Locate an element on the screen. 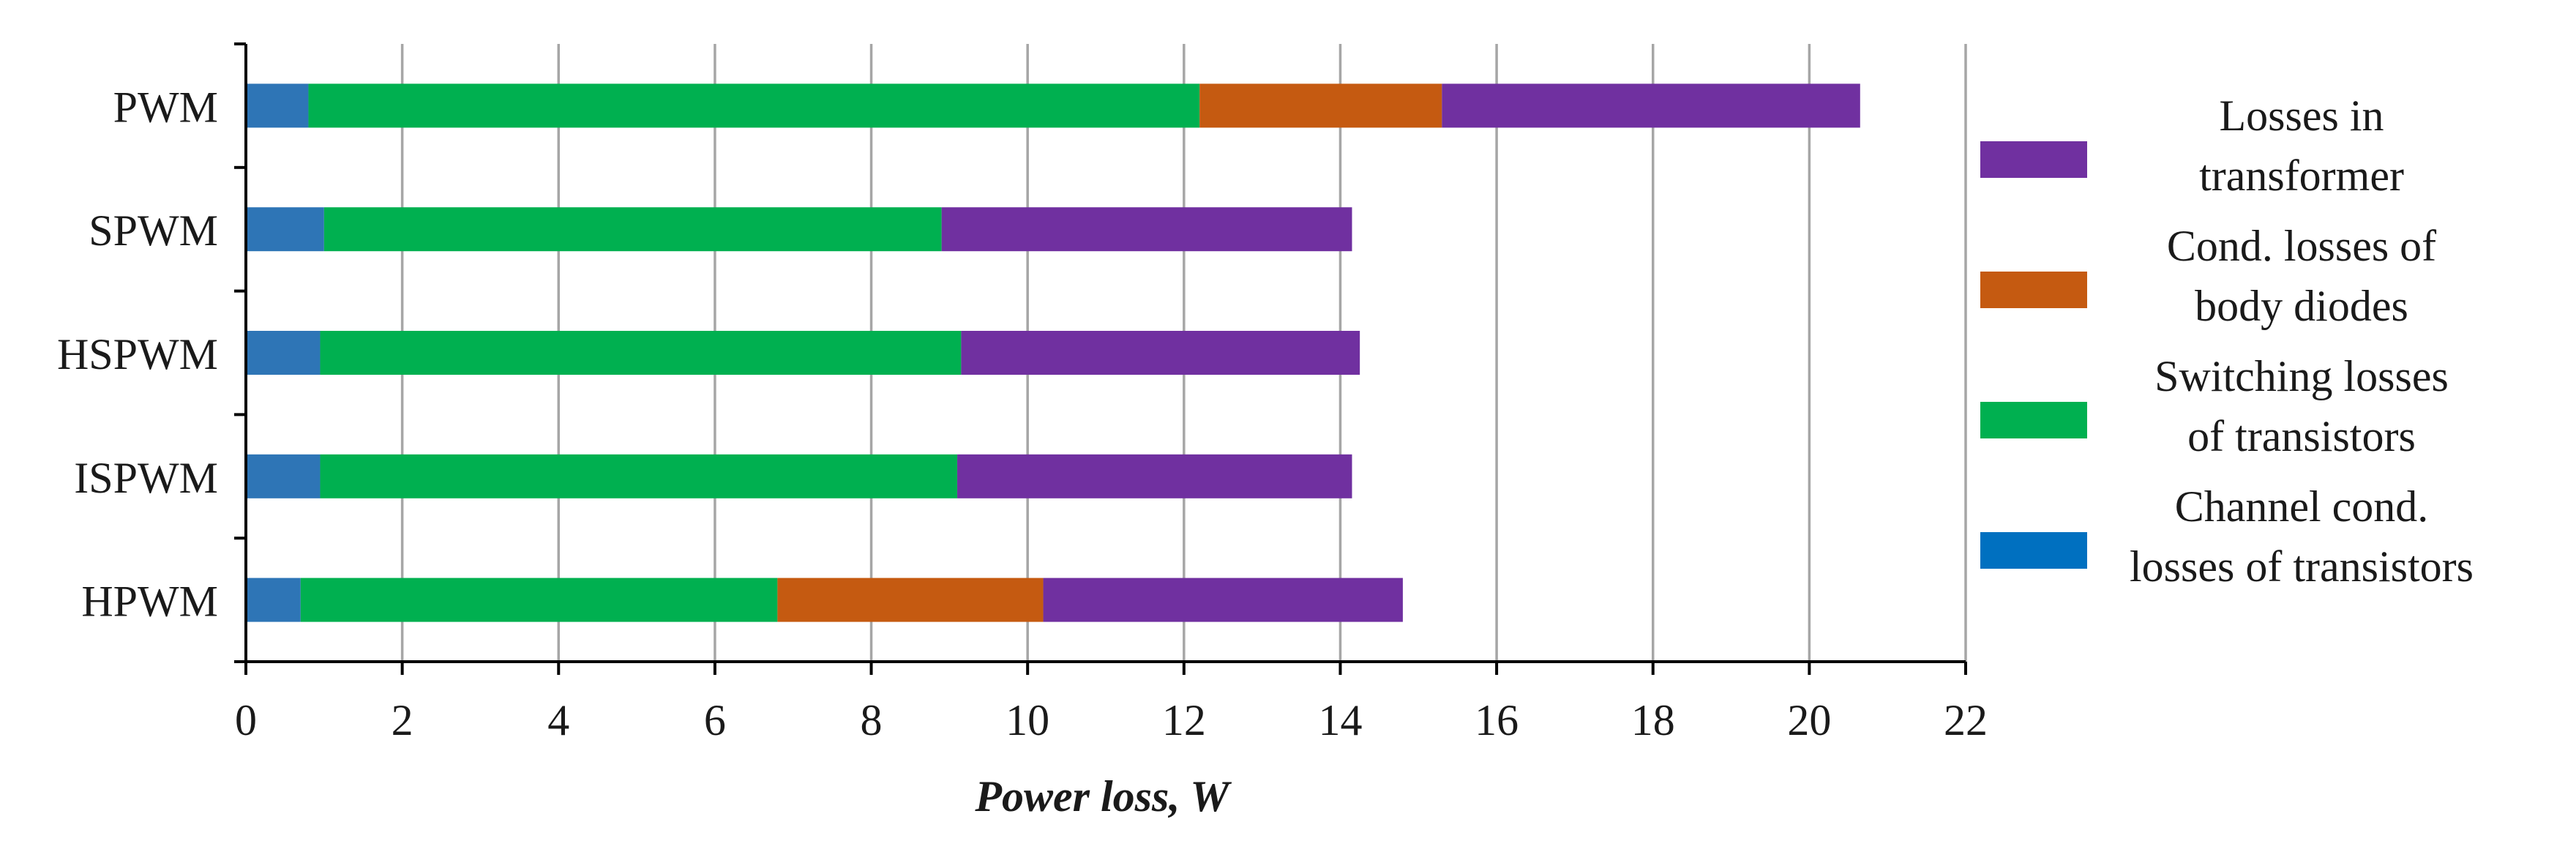 This screenshot has width=2576, height=852. x-tick-label-12: 12 is located at coordinates (1184, 720).